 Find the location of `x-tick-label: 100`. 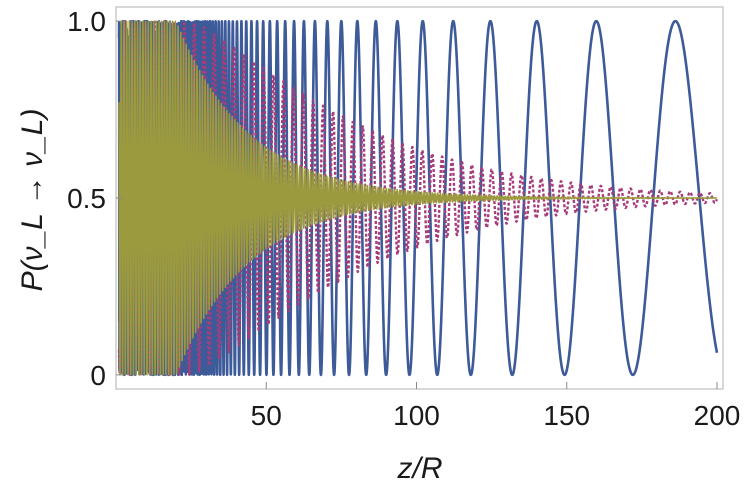

x-tick-label: 100 is located at coordinates (416, 415).